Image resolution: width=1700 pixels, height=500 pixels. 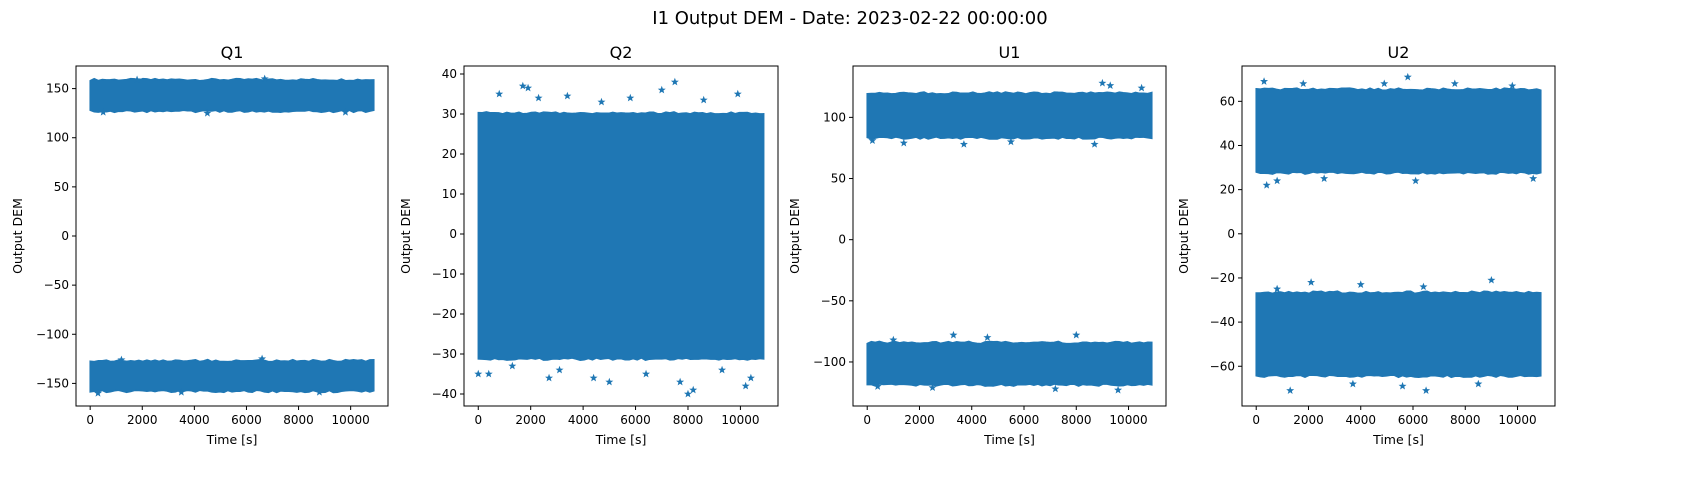 I want to click on subplot-title: U1, so click(x=1010, y=52).